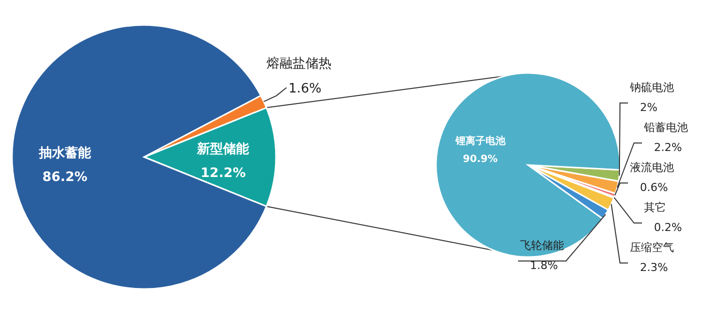  I want to click on data-label: 0.2%, so click(668, 227).